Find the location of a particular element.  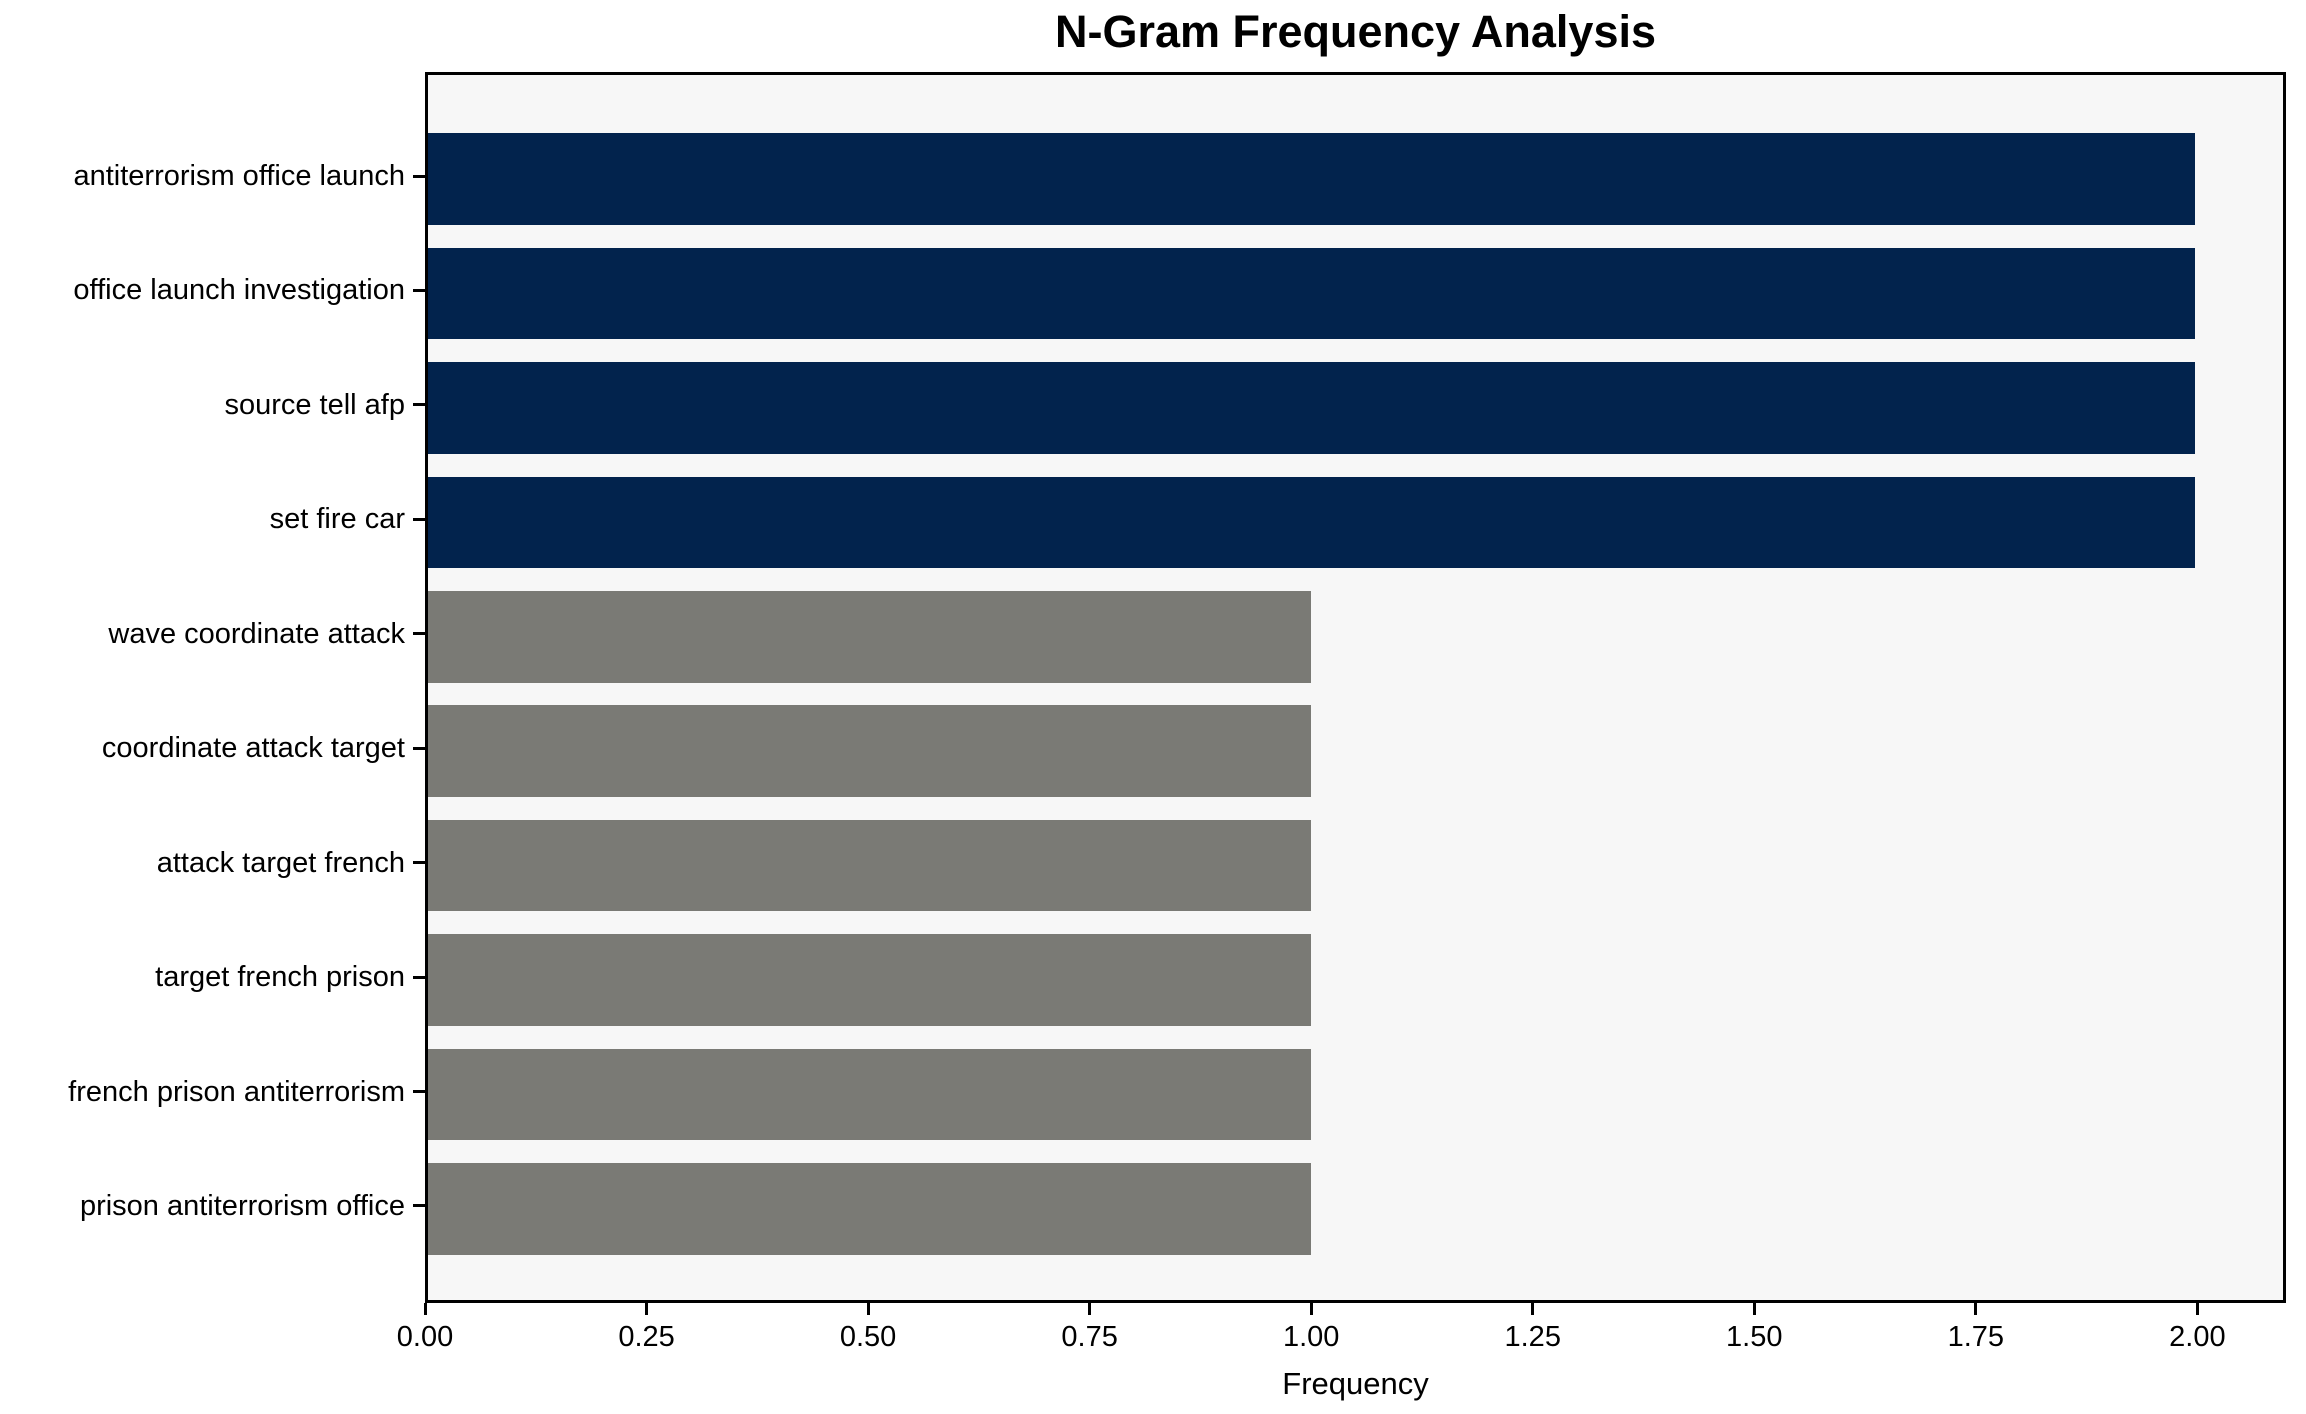

x-tick-label: 1.50 is located at coordinates (1754, 1337).